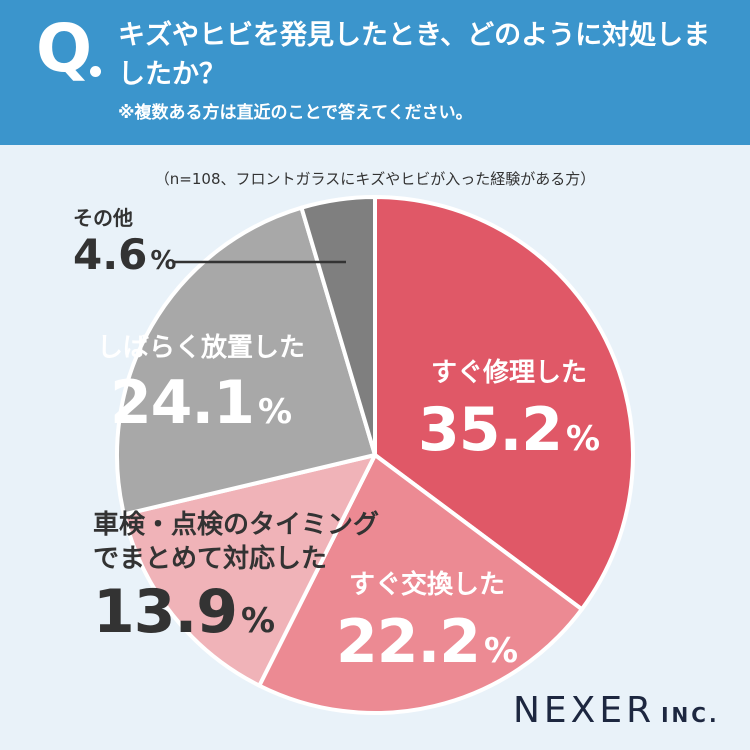  What do you see at coordinates (490, 430) in the screenshot?
I see `slice-value: 35.2` at bounding box center [490, 430].